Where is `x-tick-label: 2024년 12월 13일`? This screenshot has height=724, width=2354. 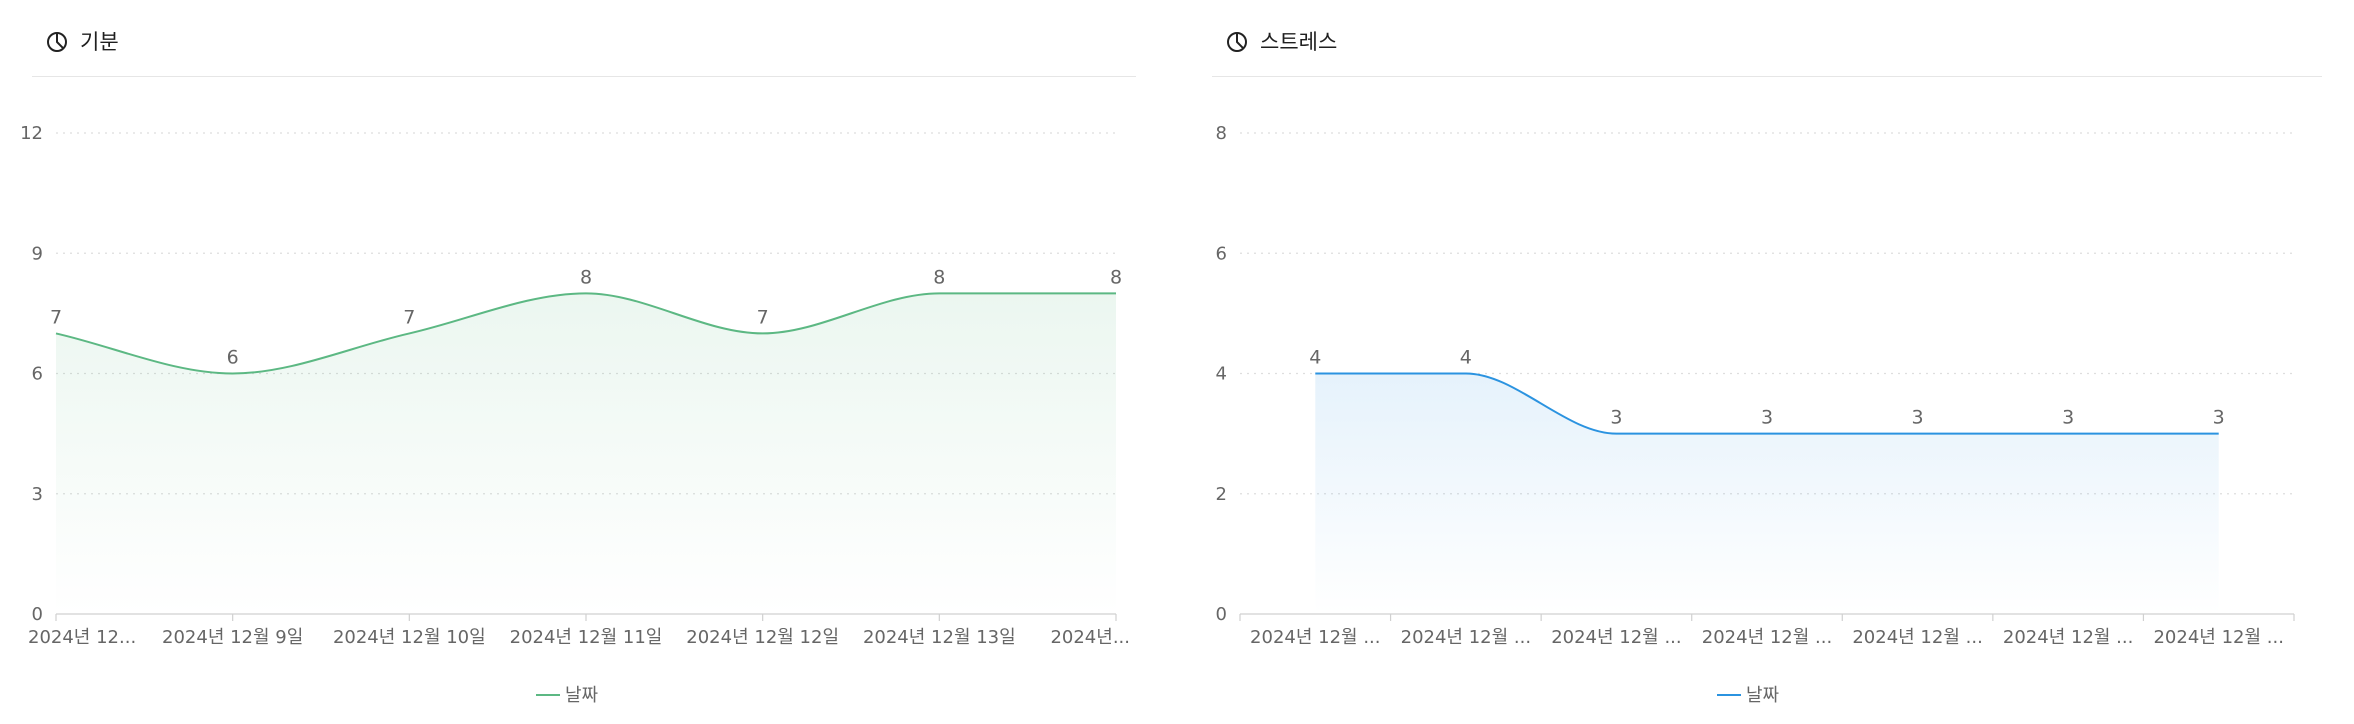
x-tick-label: 2024년 12월 13일 is located at coordinates (939, 637).